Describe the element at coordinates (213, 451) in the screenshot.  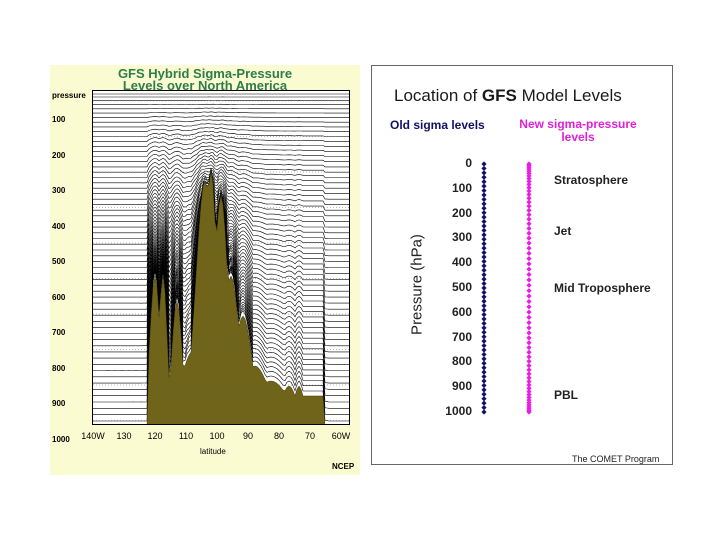
I see `x-axis-label: latitude` at that location.